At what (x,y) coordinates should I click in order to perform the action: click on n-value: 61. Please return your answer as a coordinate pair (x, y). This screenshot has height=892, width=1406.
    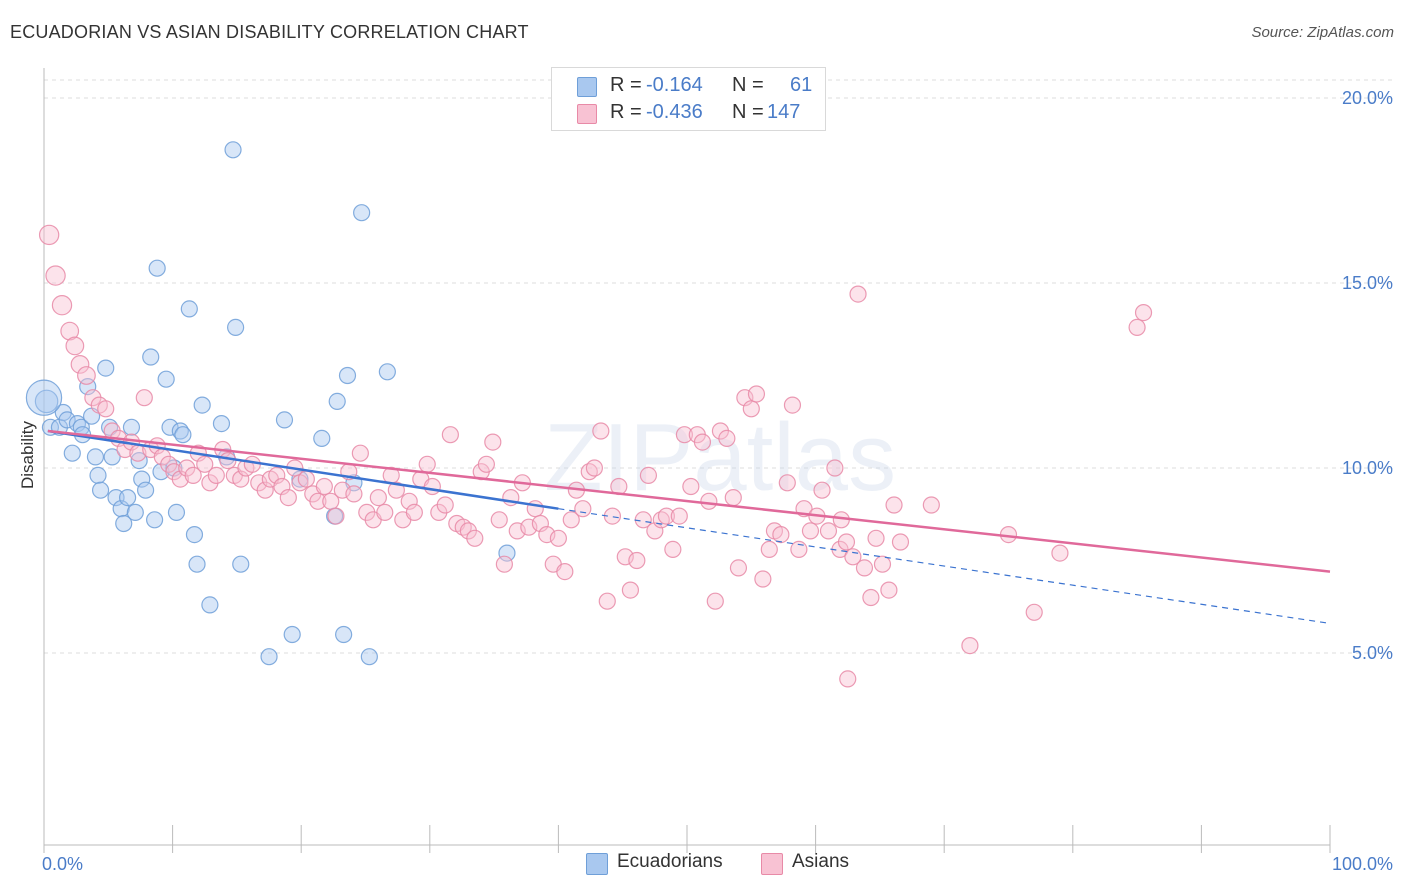
    Looking at the image, I should click on (801, 85).